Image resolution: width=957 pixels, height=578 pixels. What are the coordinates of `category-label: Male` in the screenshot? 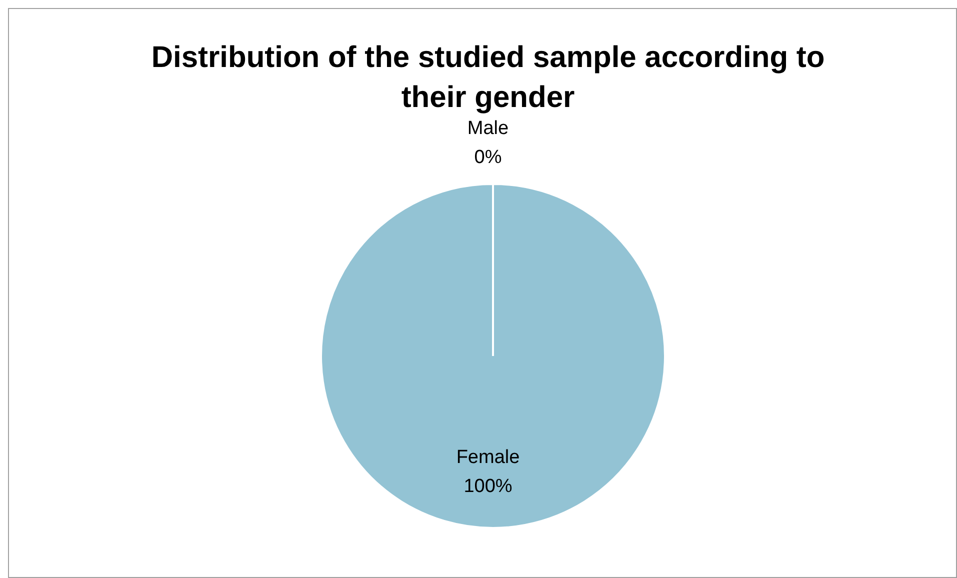 It's located at (488, 128).